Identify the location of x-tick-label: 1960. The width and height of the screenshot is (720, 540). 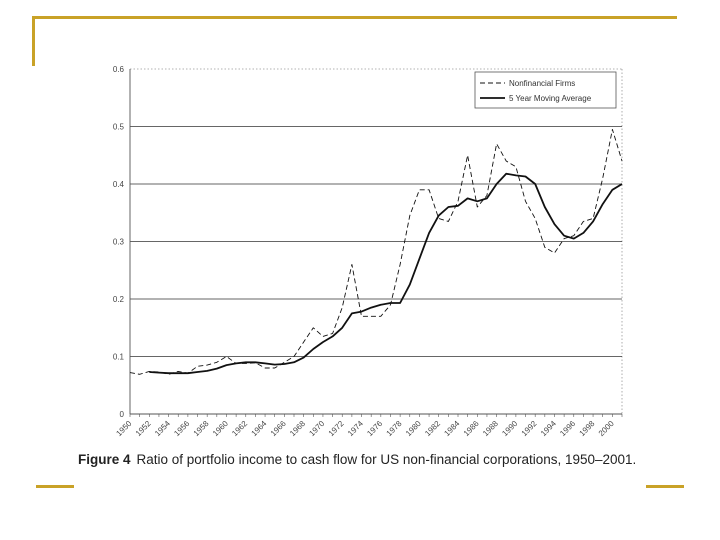
(220, 428).